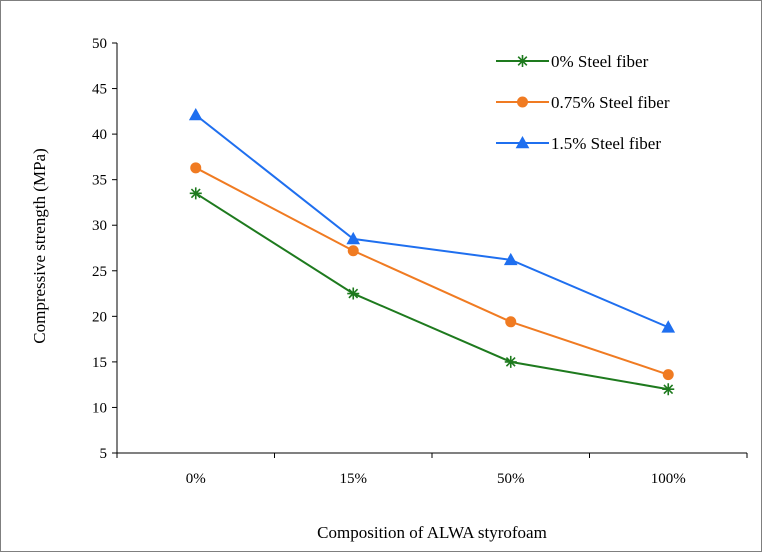 Image resolution: width=762 pixels, height=556 pixels. What do you see at coordinates (99, 272) in the screenshot?
I see `y-tick-label: 25` at bounding box center [99, 272].